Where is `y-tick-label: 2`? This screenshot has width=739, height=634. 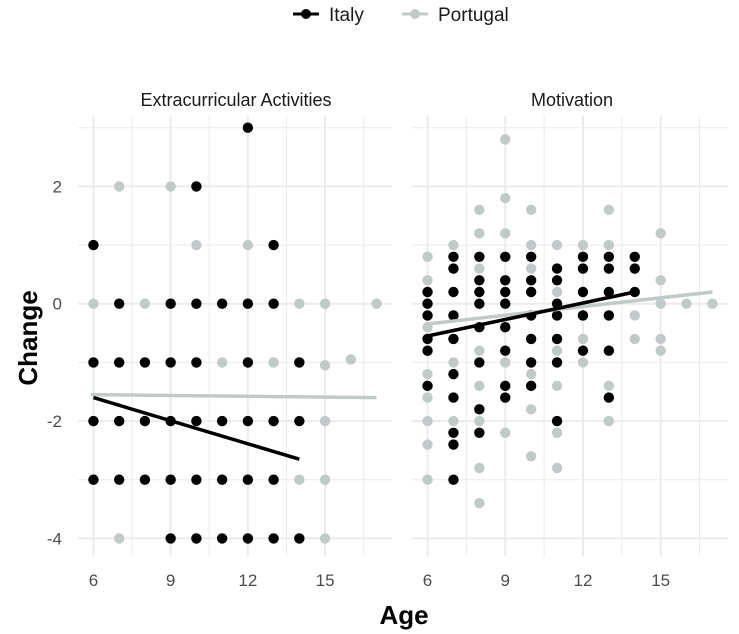
y-tick-label: 2 is located at coordinates (57, 186).